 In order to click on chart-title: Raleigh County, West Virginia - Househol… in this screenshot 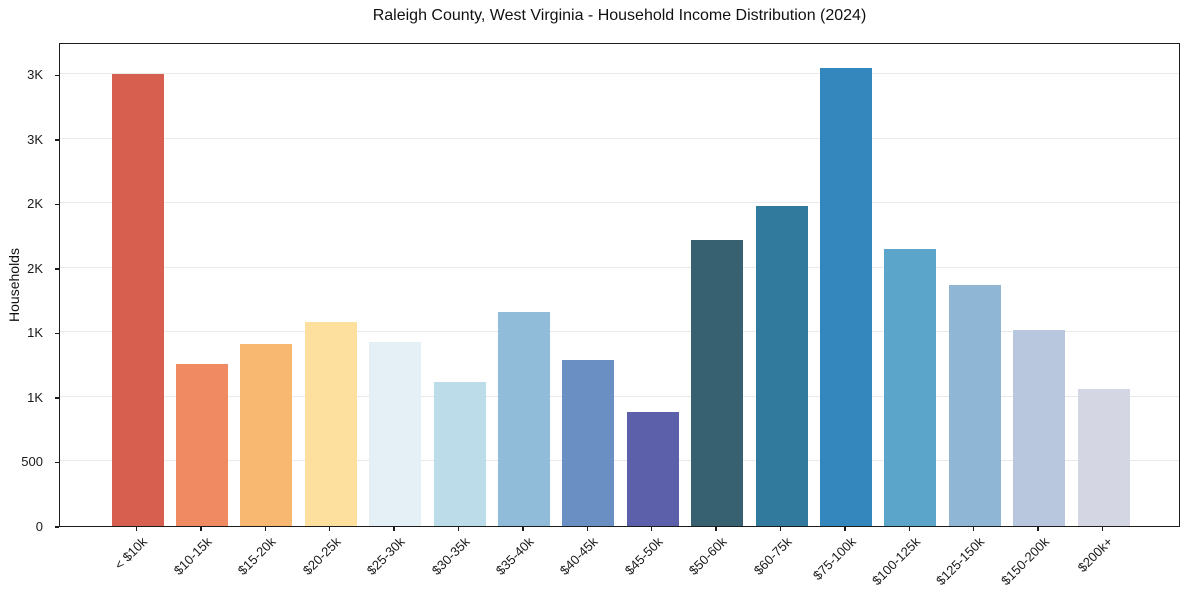, I will do `click(619, 15)`.